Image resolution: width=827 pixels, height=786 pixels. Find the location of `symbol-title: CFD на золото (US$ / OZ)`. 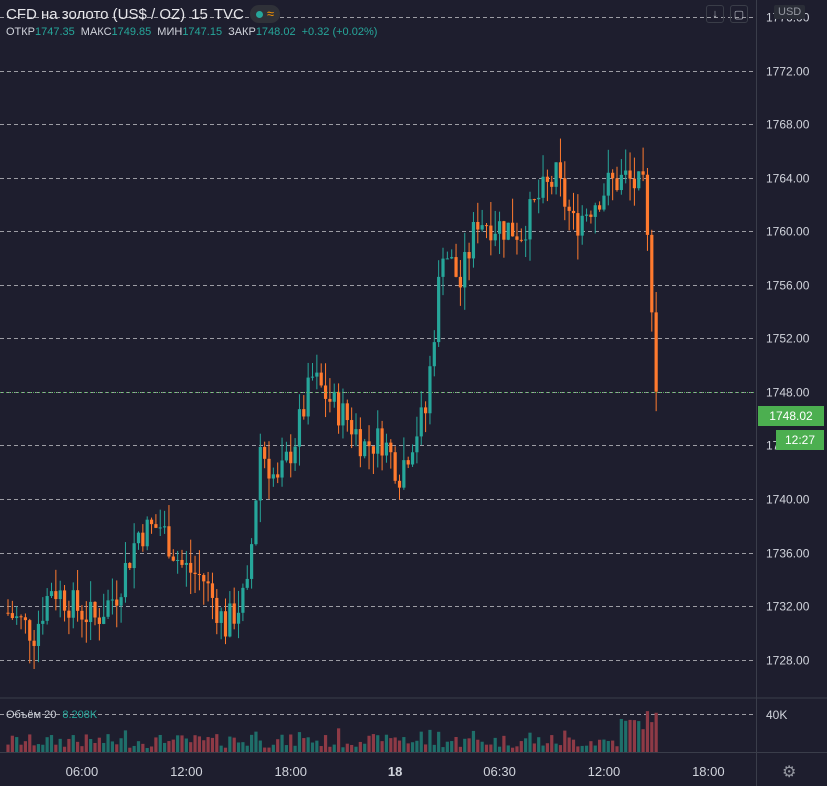

symbol-title: CFD на золото (US$ / OZ) is located at coordinates (96, 14).